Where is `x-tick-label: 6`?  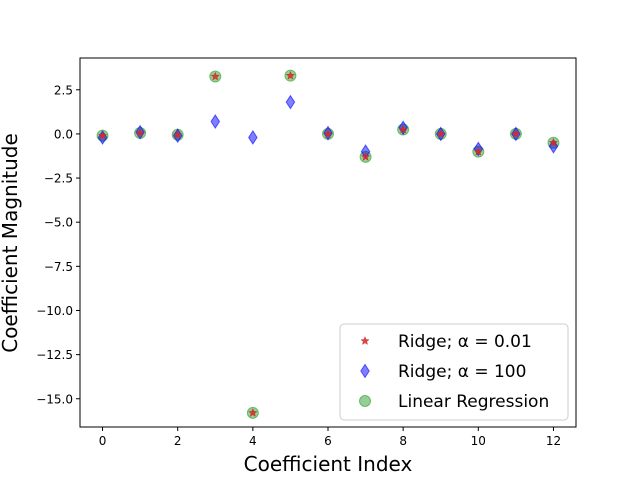 x-tick-label: 6 is located at coordinates (328, 441).